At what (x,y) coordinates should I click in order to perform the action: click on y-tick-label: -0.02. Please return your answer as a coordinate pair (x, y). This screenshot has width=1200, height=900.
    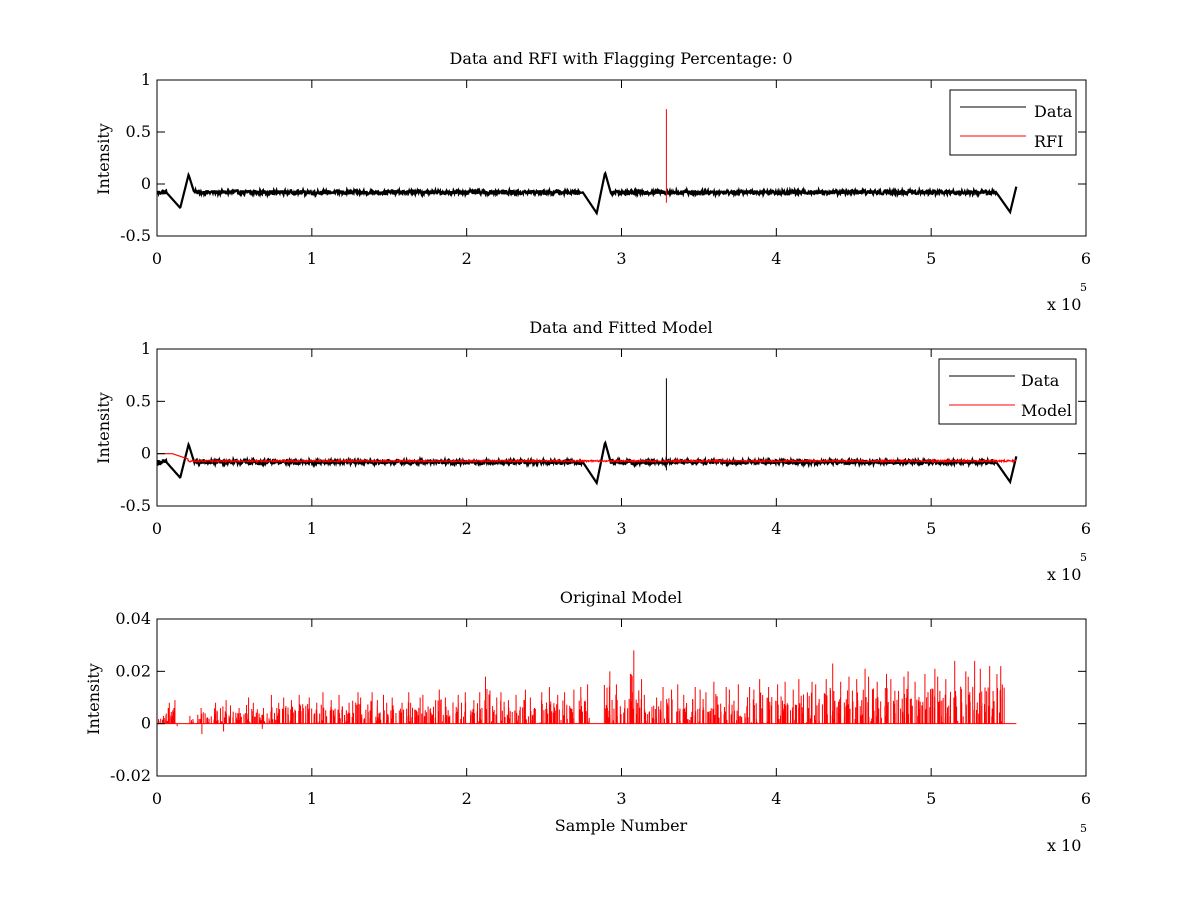
    Looking at the image, I should click on (130, 775).